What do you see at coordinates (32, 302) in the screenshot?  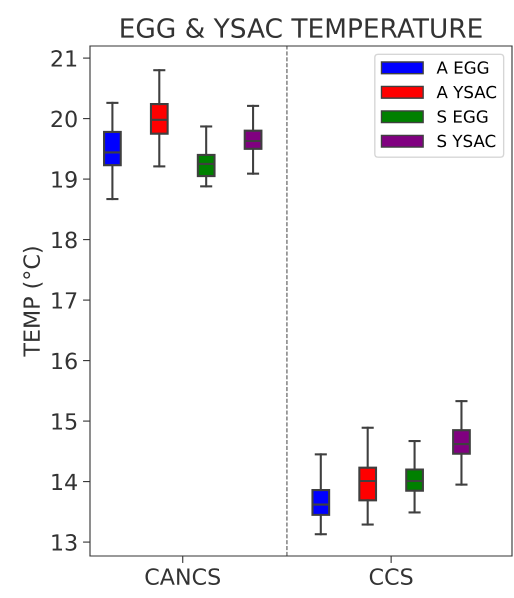 I see `y-axis-title: TEMP (°C)` at bounding box center [32, 302].